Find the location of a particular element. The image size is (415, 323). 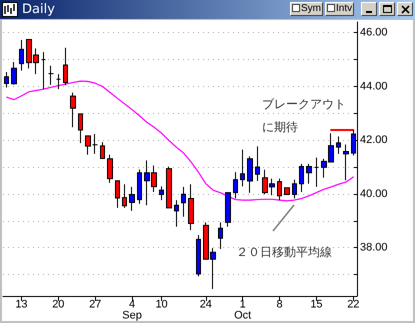

y-tick-label: 44.00 is located at coordinates (374, 86).